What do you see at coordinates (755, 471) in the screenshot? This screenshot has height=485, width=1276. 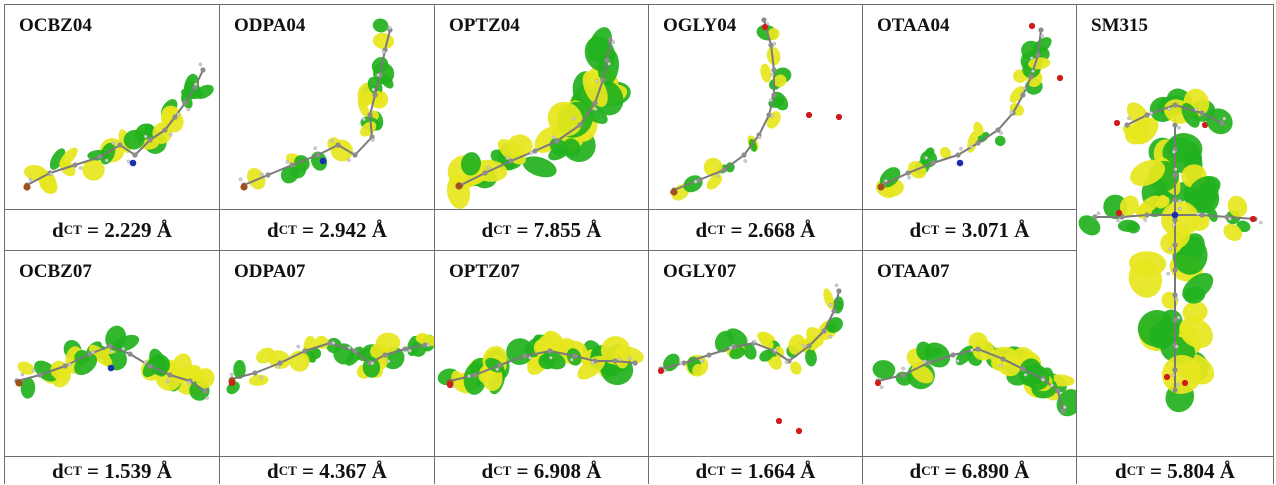 I see `dct-value-label: d CT = 1.664 Å` at bounding box center [755, 471].